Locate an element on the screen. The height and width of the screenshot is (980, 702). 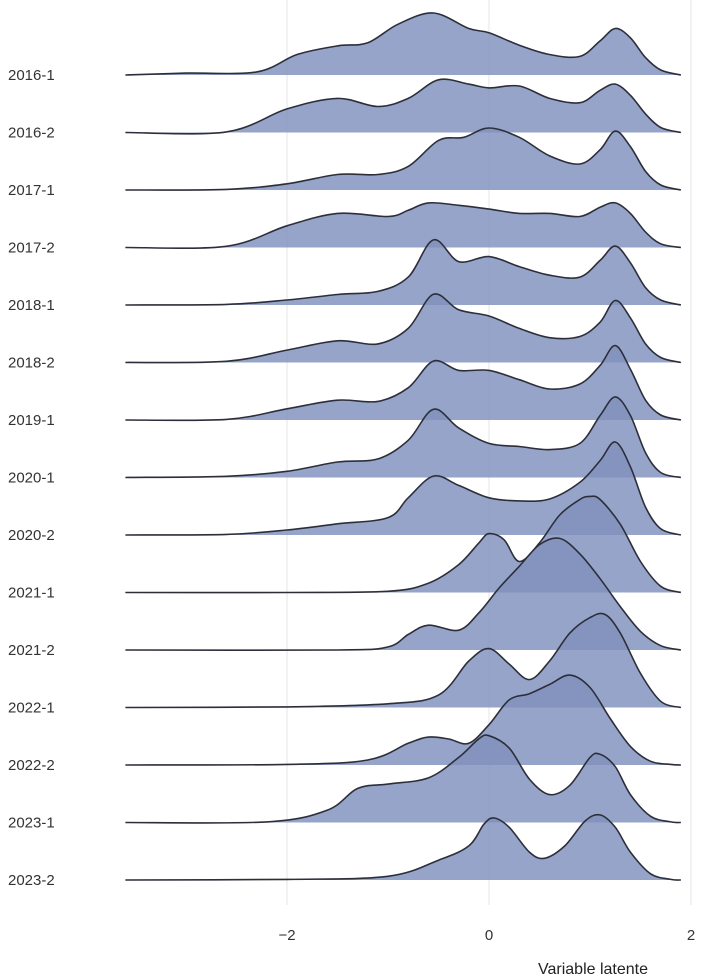
category-label: 2022-2 is located at coordinates (31, 765).